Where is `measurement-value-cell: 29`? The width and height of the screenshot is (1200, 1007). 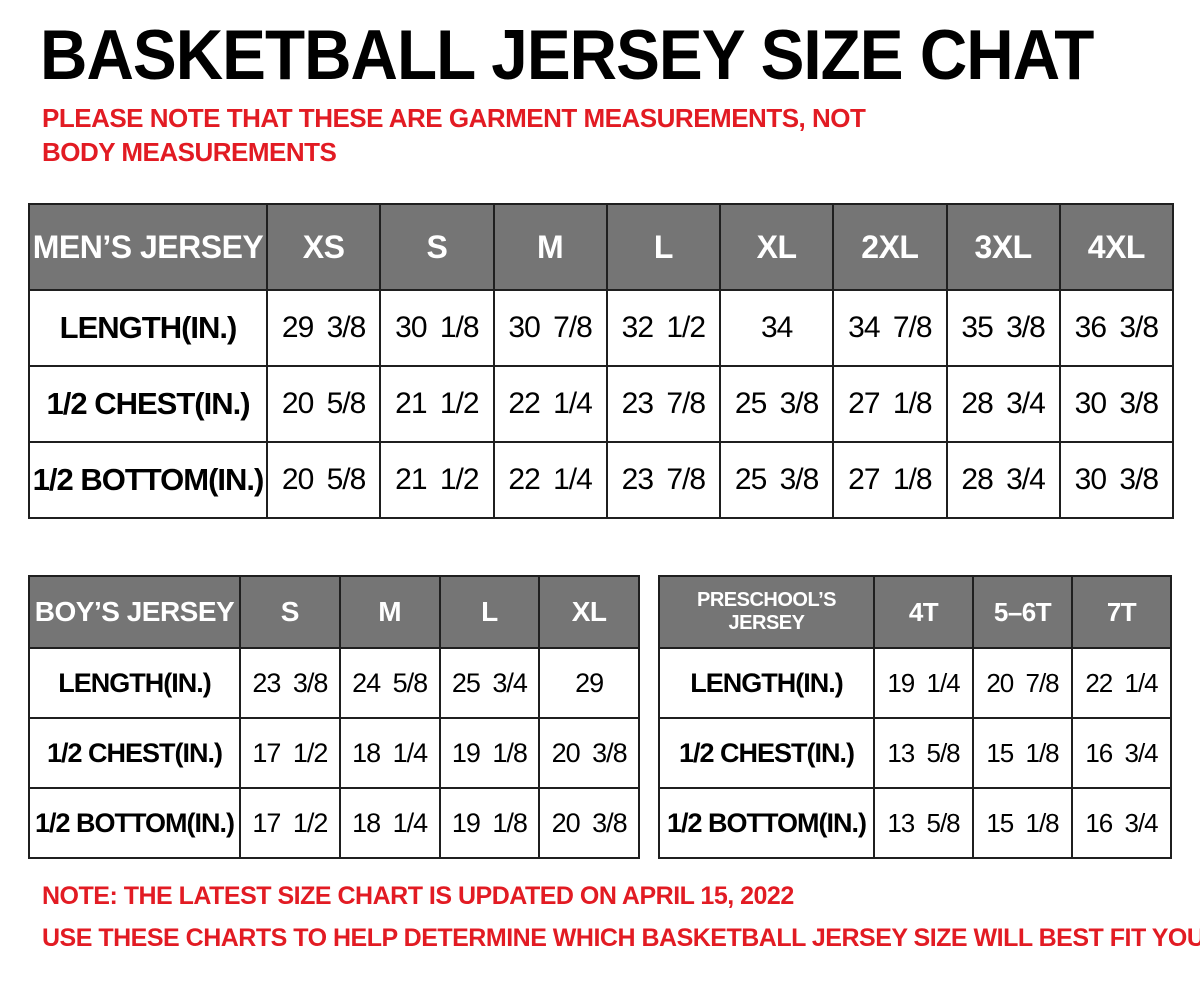
measurement-value-cell: 29 is located at coordinates (589, 683).